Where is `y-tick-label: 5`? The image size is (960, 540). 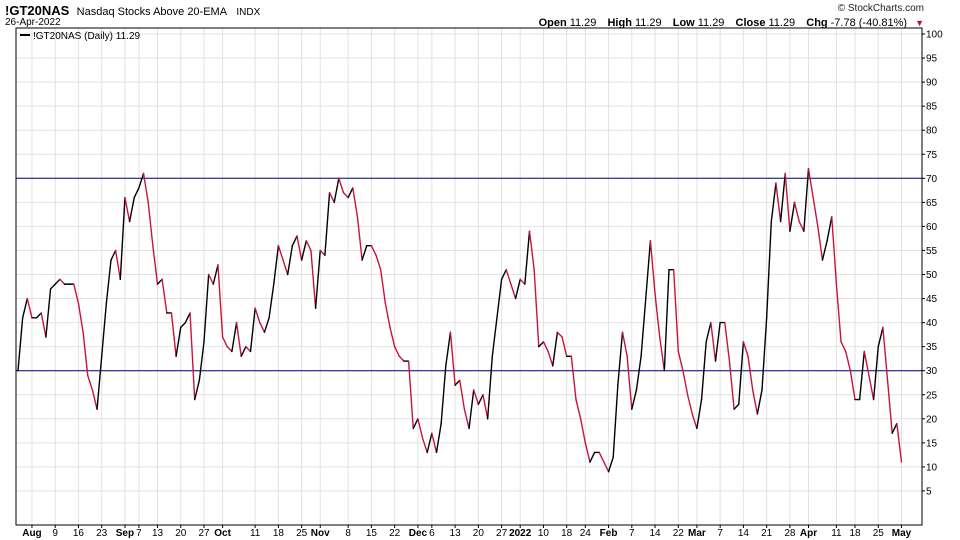
y-tick-label: 5 is located at coordinates (929, 491).